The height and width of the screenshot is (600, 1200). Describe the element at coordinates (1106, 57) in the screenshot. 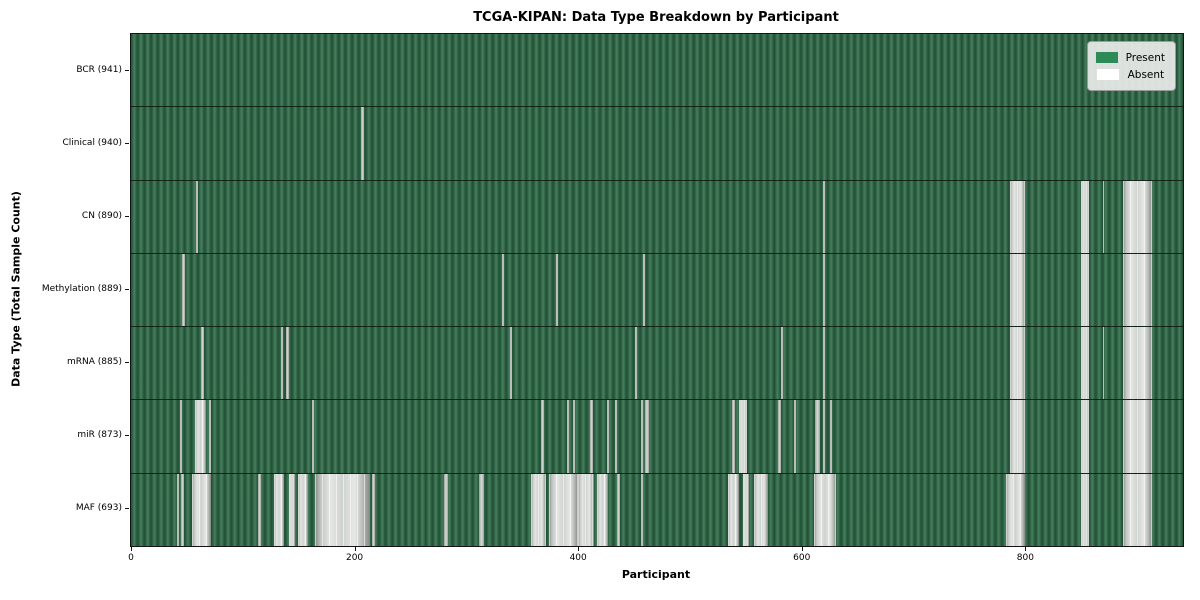

I see `legend-swatch-present-icon` at that location.